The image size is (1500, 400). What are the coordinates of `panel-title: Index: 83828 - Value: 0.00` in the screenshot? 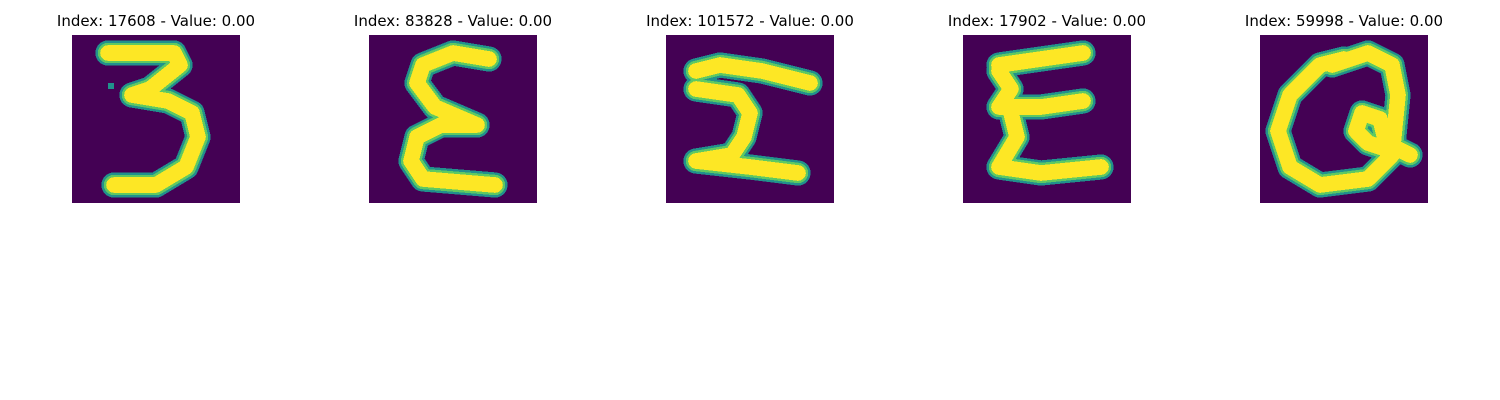 It's located at (453, 21).